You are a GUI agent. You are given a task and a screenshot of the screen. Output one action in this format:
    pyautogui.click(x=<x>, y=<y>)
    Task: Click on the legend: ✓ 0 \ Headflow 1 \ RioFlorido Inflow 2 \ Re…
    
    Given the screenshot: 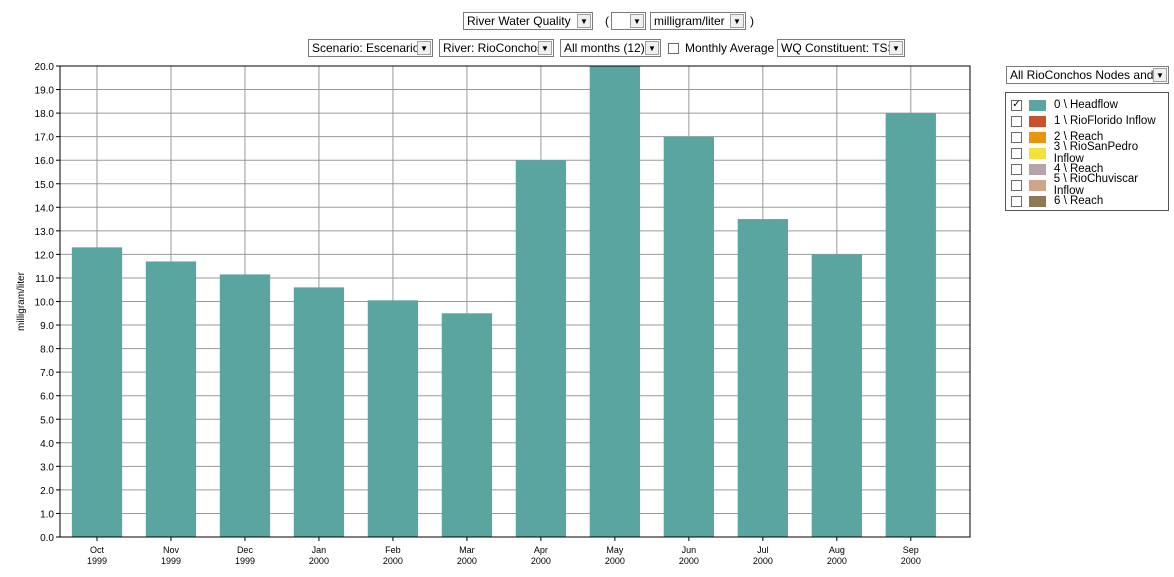 What is the action you would take?
    pyautogui.click(x=1087, y=151)
    